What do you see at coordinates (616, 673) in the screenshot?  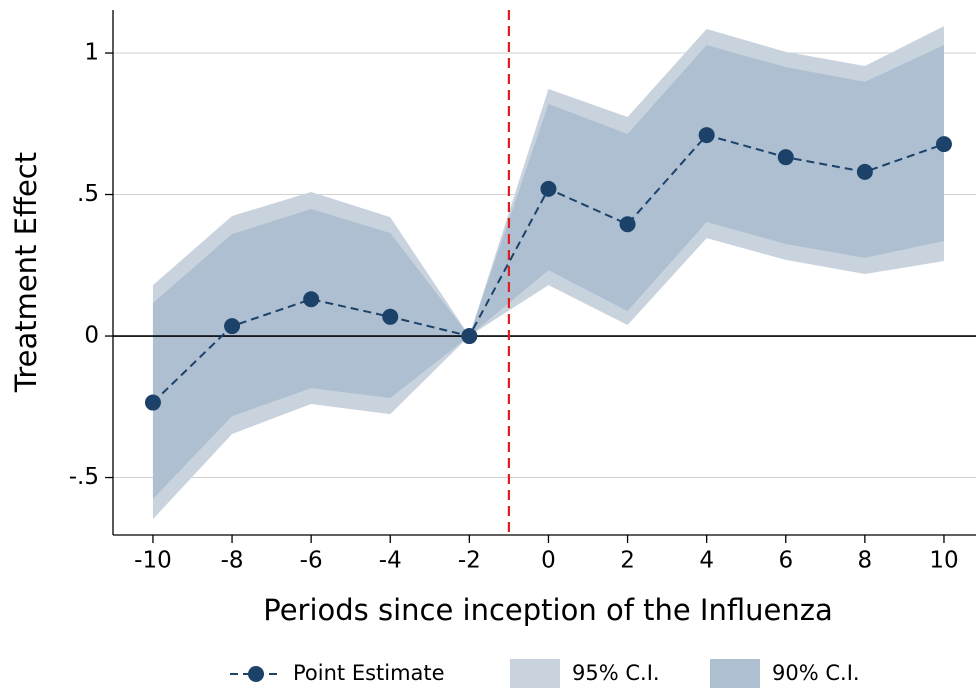 I see `legend-label: 95% C.I.` at bounding box center [616, 673].